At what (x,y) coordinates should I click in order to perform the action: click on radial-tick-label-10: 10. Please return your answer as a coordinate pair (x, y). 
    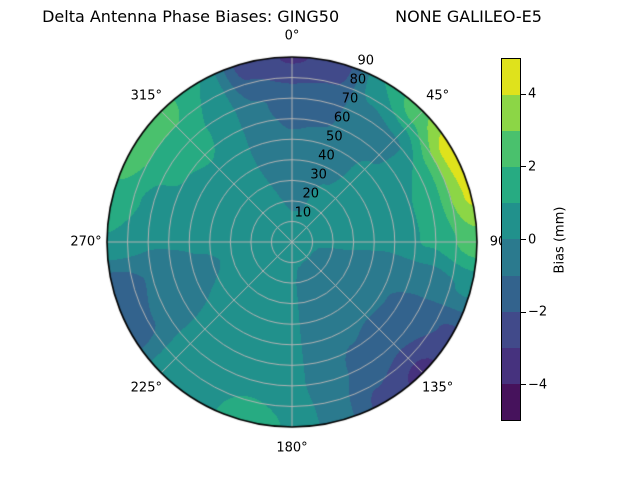
    Looking at the image, I should click on (303, 213).